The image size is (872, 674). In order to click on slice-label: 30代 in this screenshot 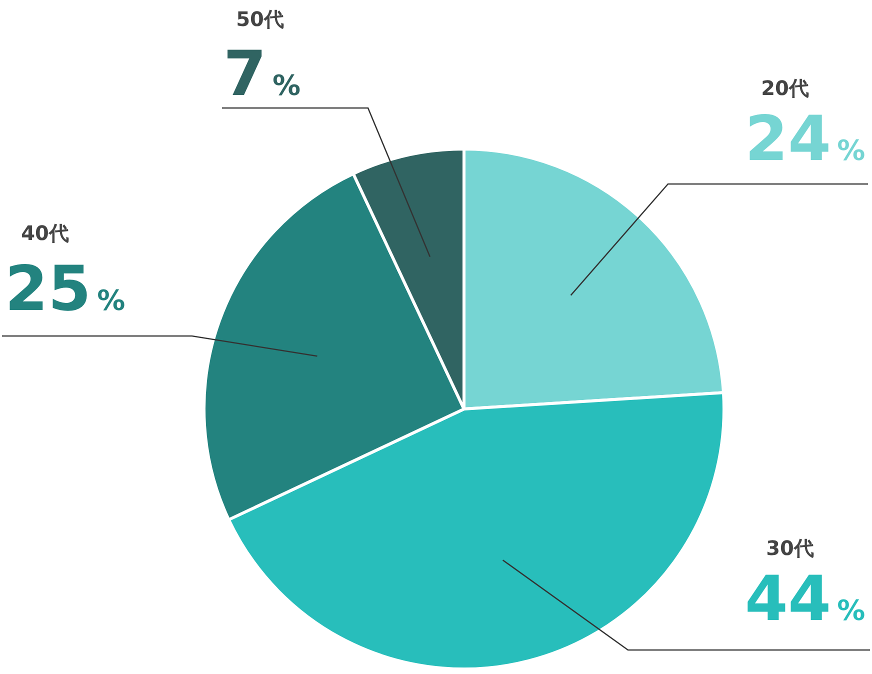, I will do `click(790, 548)`.